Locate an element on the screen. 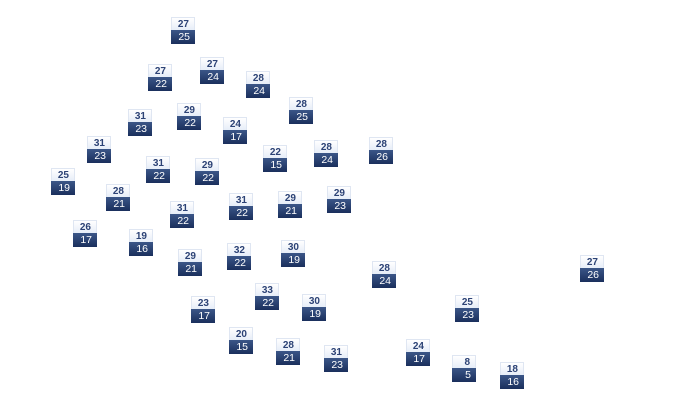 The width and height of the screenshot is (700, 410). weather-marker: 22 15 is located at coordinates (275, 159).